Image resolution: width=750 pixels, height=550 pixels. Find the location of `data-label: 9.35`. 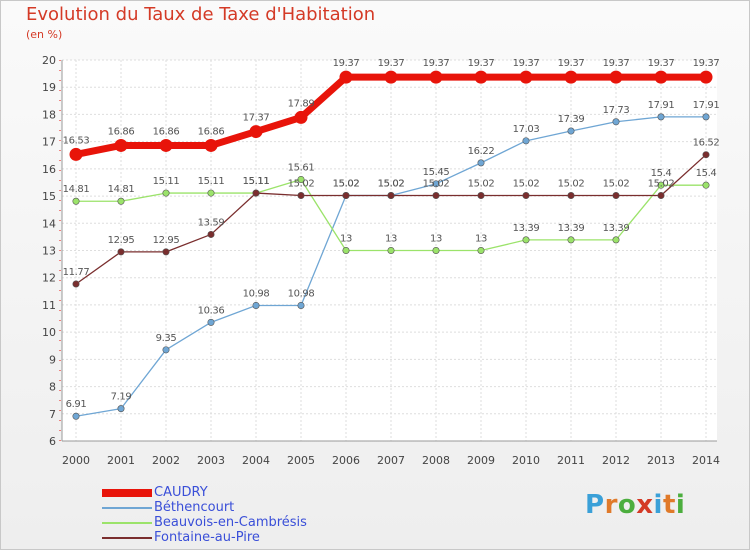

data-label: 9.35 is located at coordinates (166, 338).